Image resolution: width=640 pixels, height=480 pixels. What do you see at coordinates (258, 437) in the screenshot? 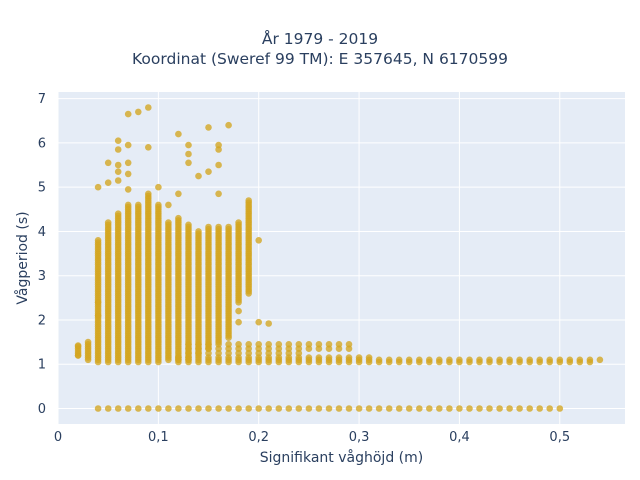
I see `x-tick-label: 0,2` at bounding box center [258, 437].